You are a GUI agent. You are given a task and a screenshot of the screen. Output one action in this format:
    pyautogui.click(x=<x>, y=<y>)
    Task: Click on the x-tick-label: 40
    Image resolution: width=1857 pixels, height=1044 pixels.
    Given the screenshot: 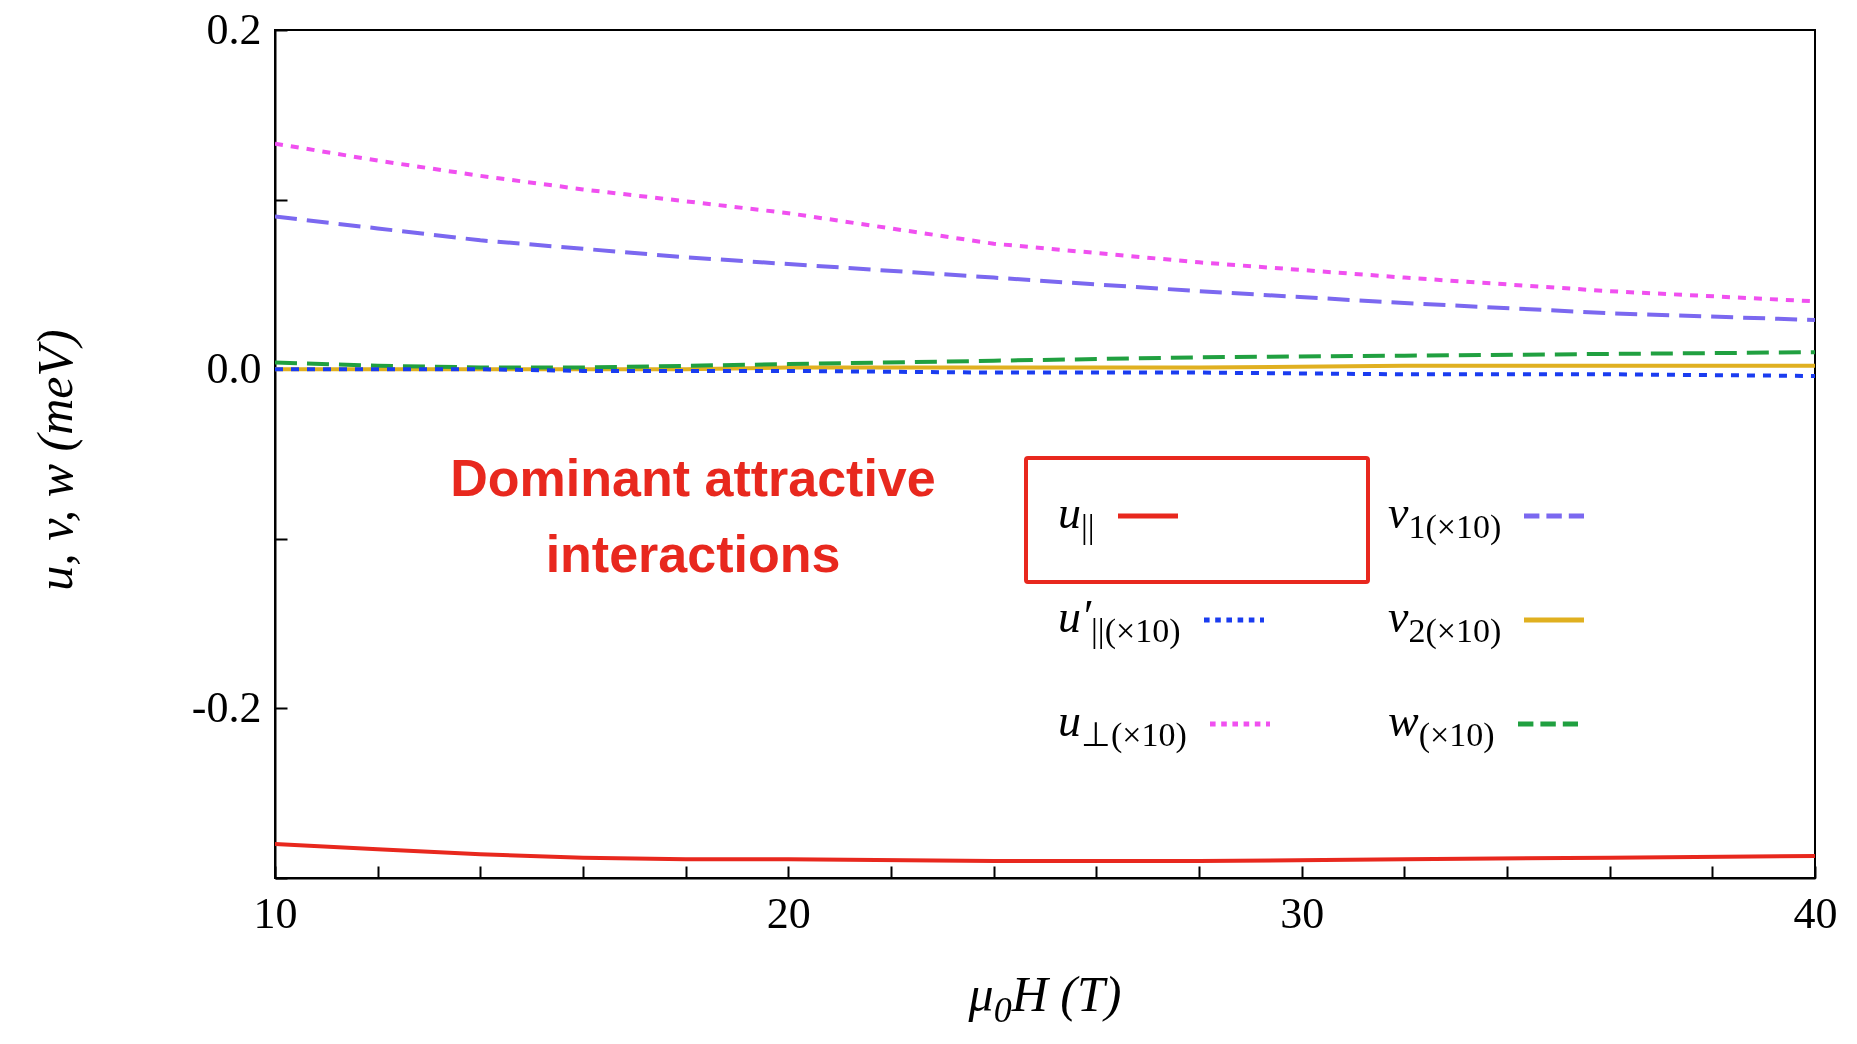 What is the action you would take?
    pyautogui.click(x=1815, y=913)
    